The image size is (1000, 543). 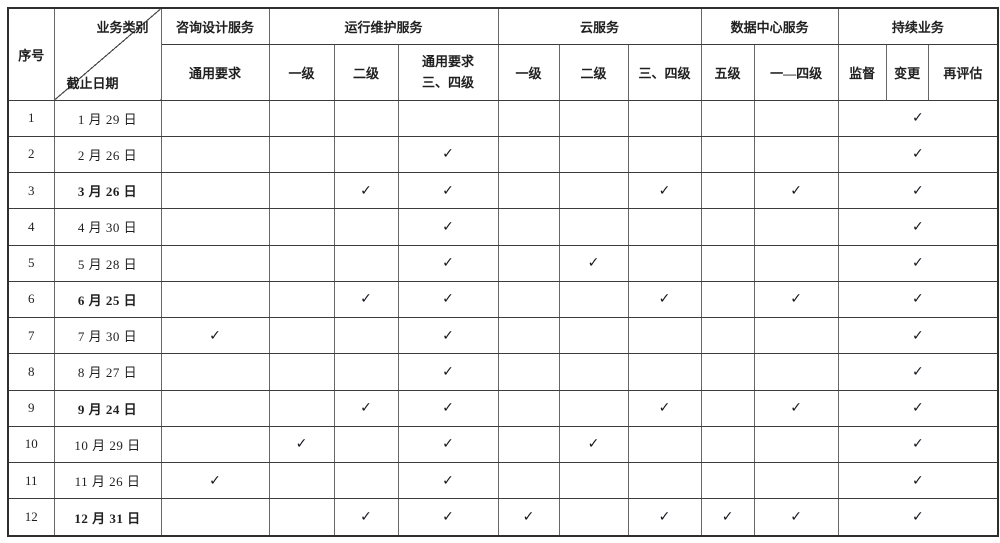 What do you see at coordinates (448, 72) in the screenshot?
I see `sub-header-ops-general-3-4: 通用要求 三、四级` at bounding box center [448, 72].